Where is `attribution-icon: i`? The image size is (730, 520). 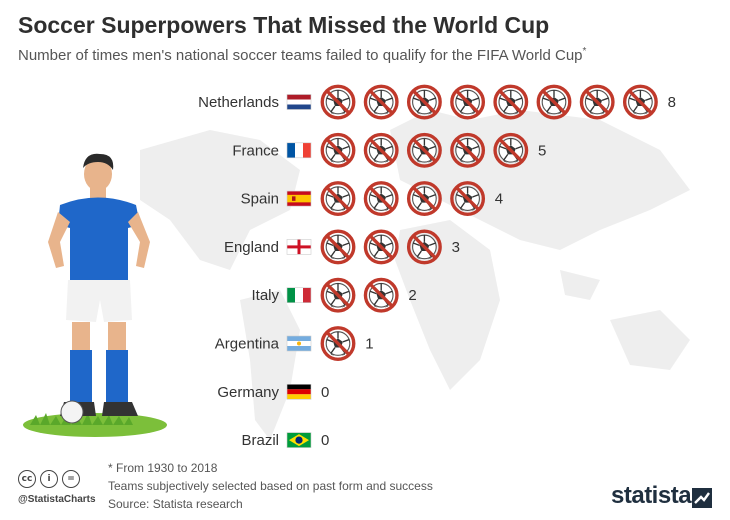 attribution-icon: i is located at coordinates (49, 479).